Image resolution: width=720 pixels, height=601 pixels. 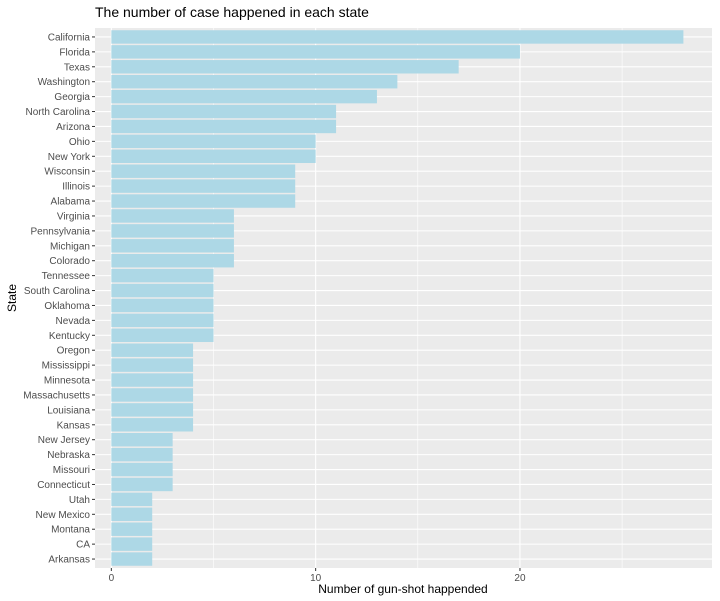 What do you see at coordinates (72, 97) in the screenshot?
I see `y-tick-label: Georgia` at bounding box center [72, 97].